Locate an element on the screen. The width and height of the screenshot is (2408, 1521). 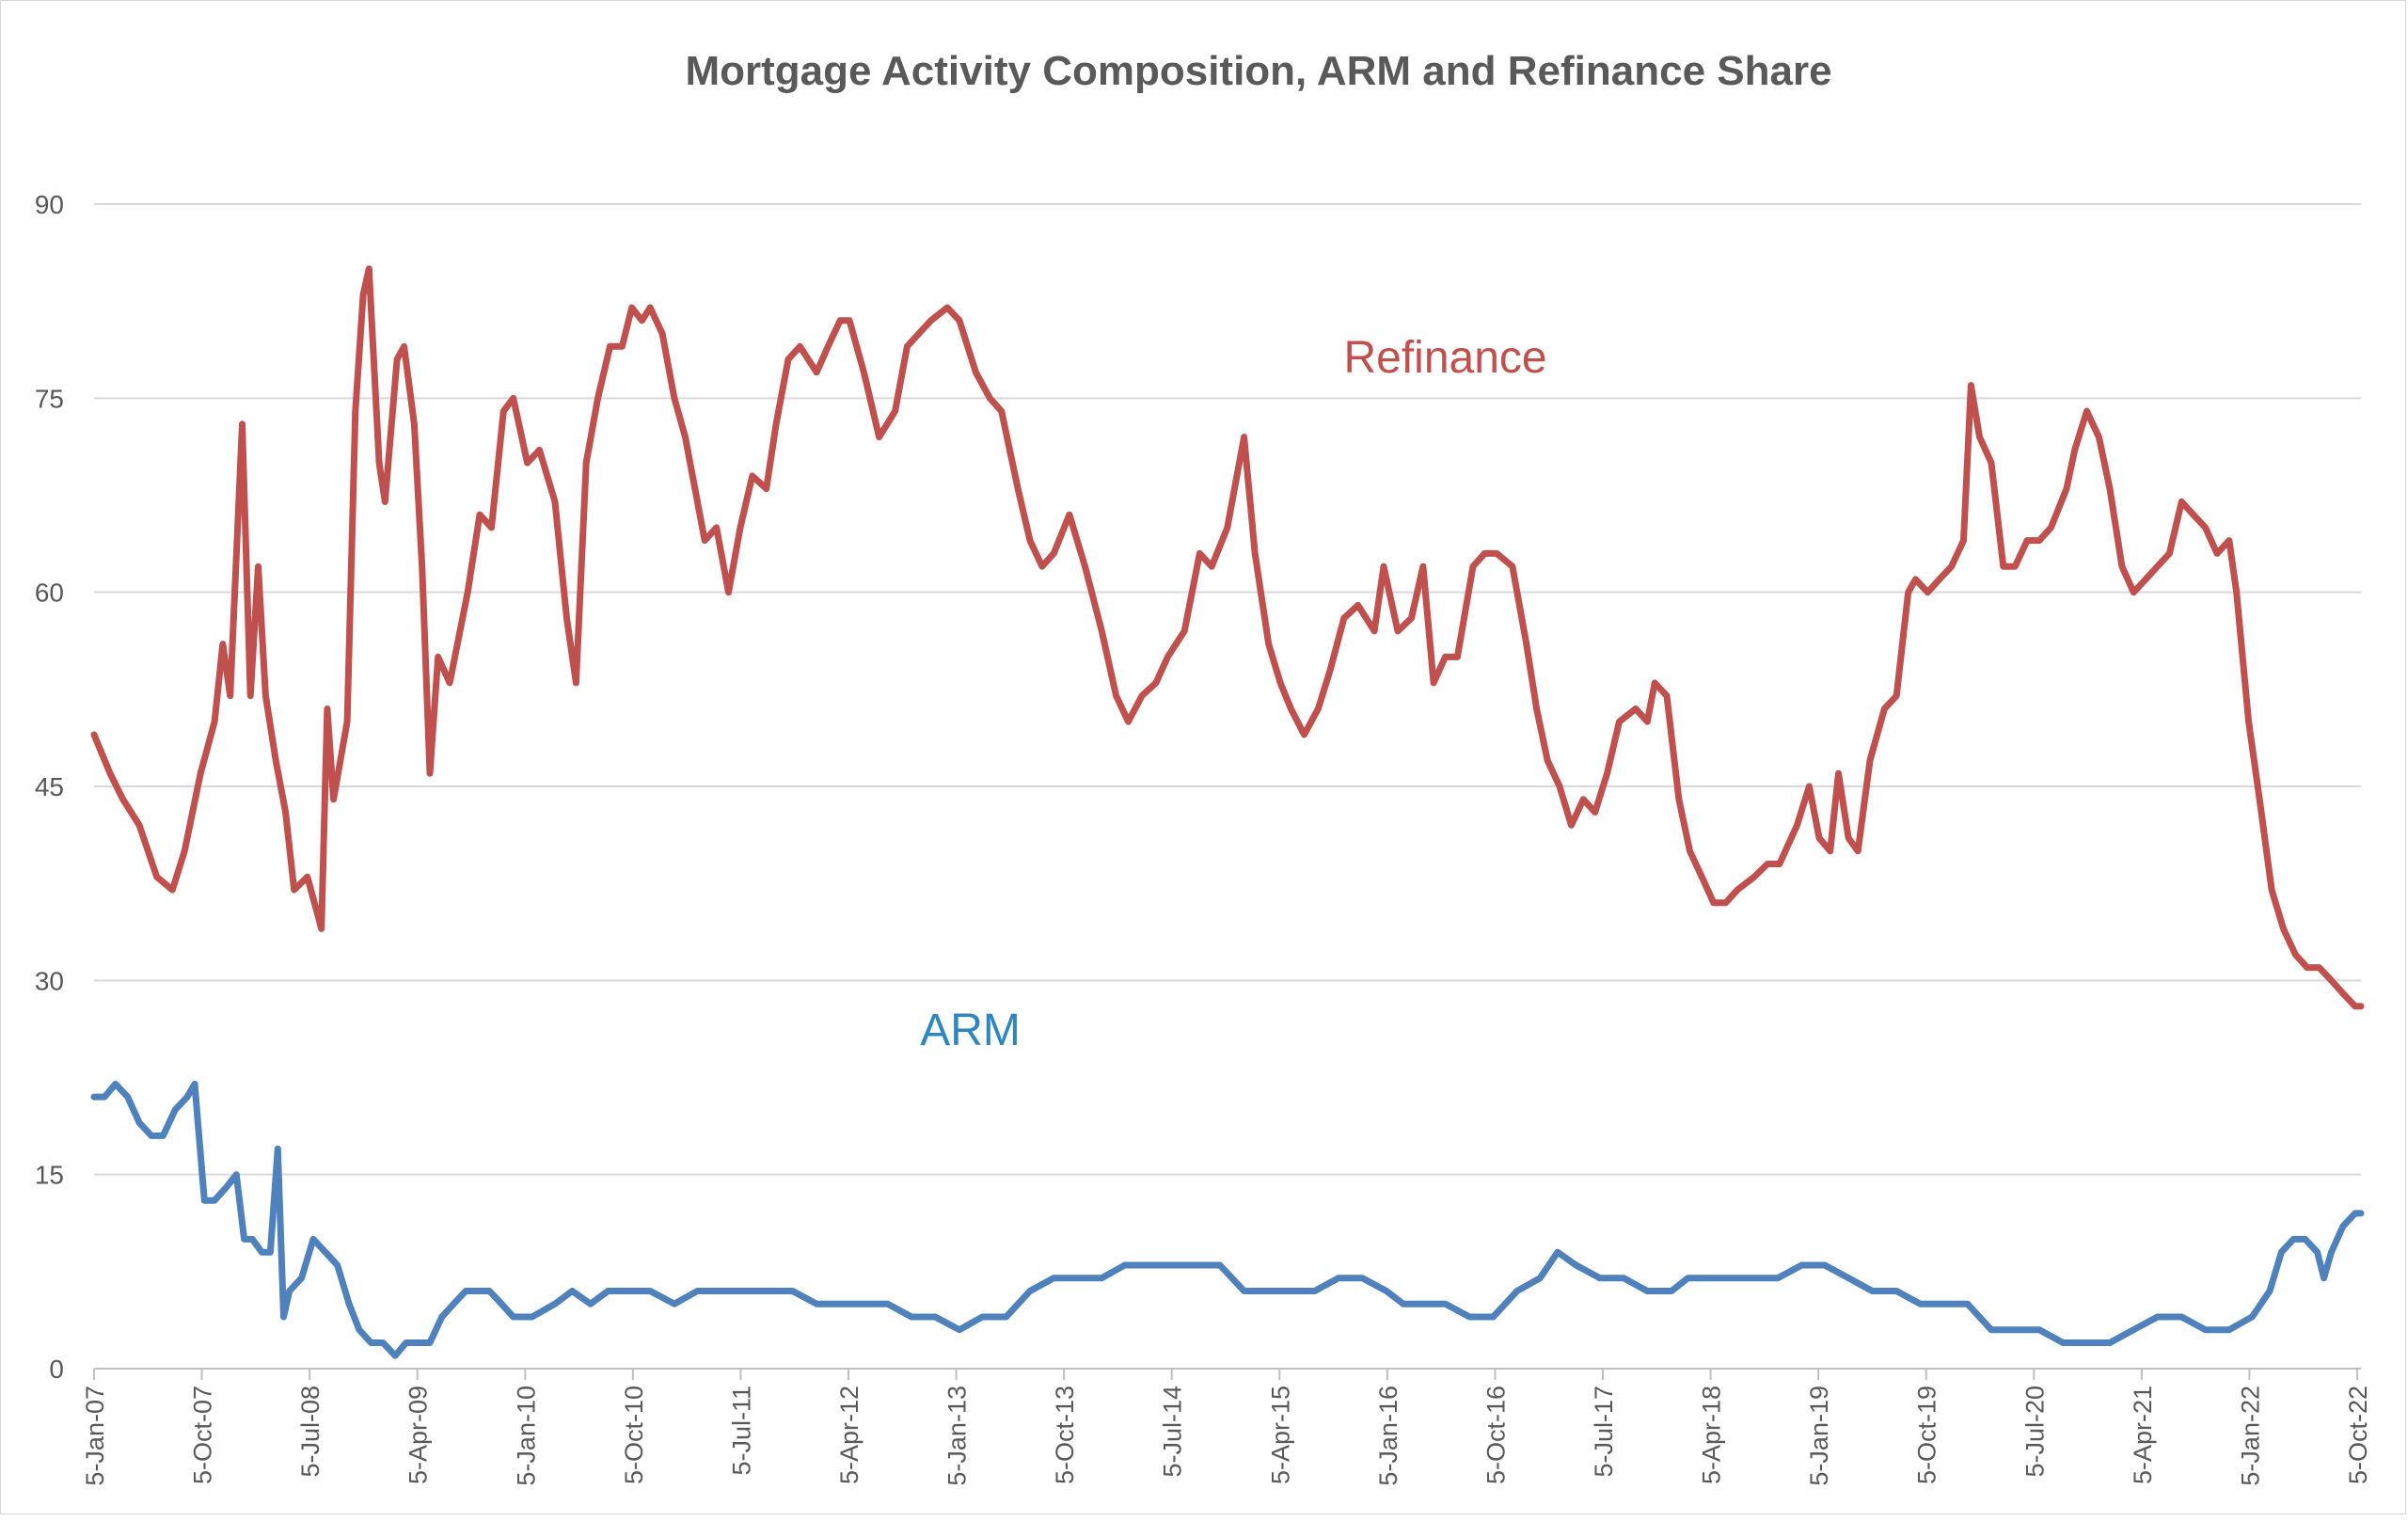
x-tick-label: 5-Oct-19 is located at coordinates (1927, 1435).